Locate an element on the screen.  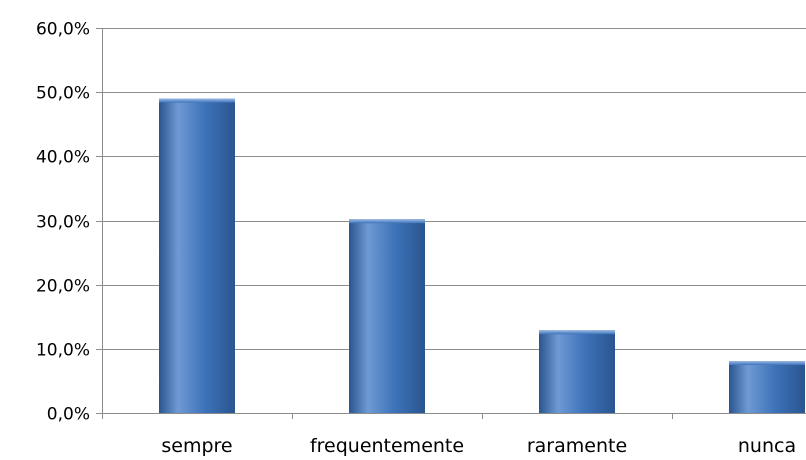
y-tick-label: 50,0% is located at coordinates (63, 94).